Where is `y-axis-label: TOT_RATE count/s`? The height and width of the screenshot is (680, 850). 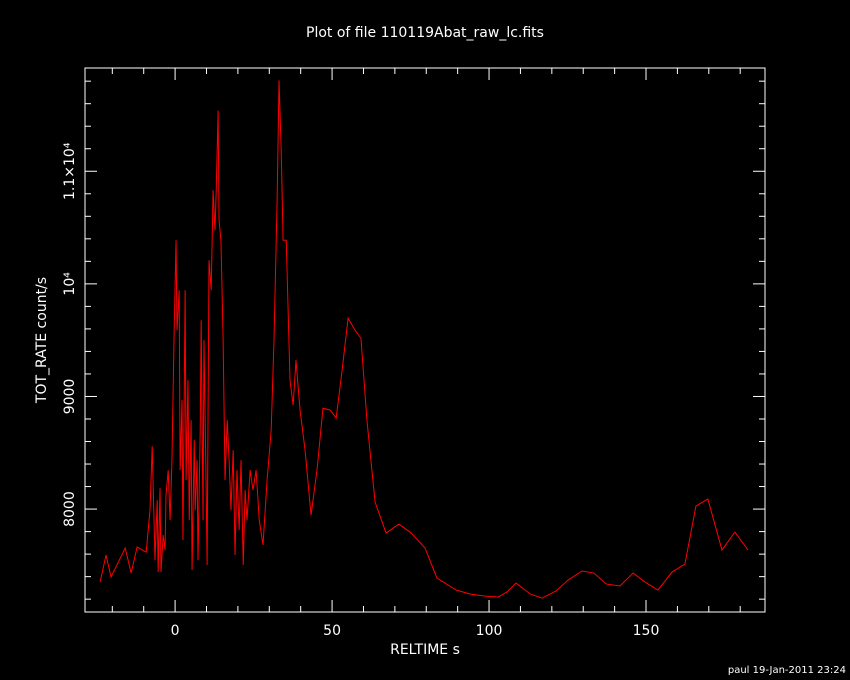 y-axis-label: TOT_RATE count/s is located at coordinates (42, 340).